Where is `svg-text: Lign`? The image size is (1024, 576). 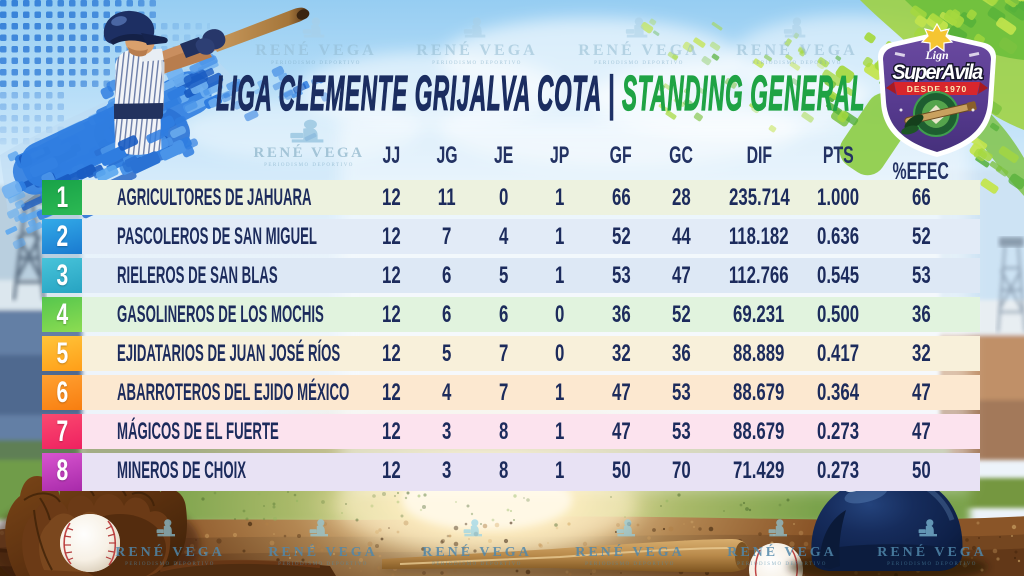 svg-text: Lign is located at coordinates (936, 55).